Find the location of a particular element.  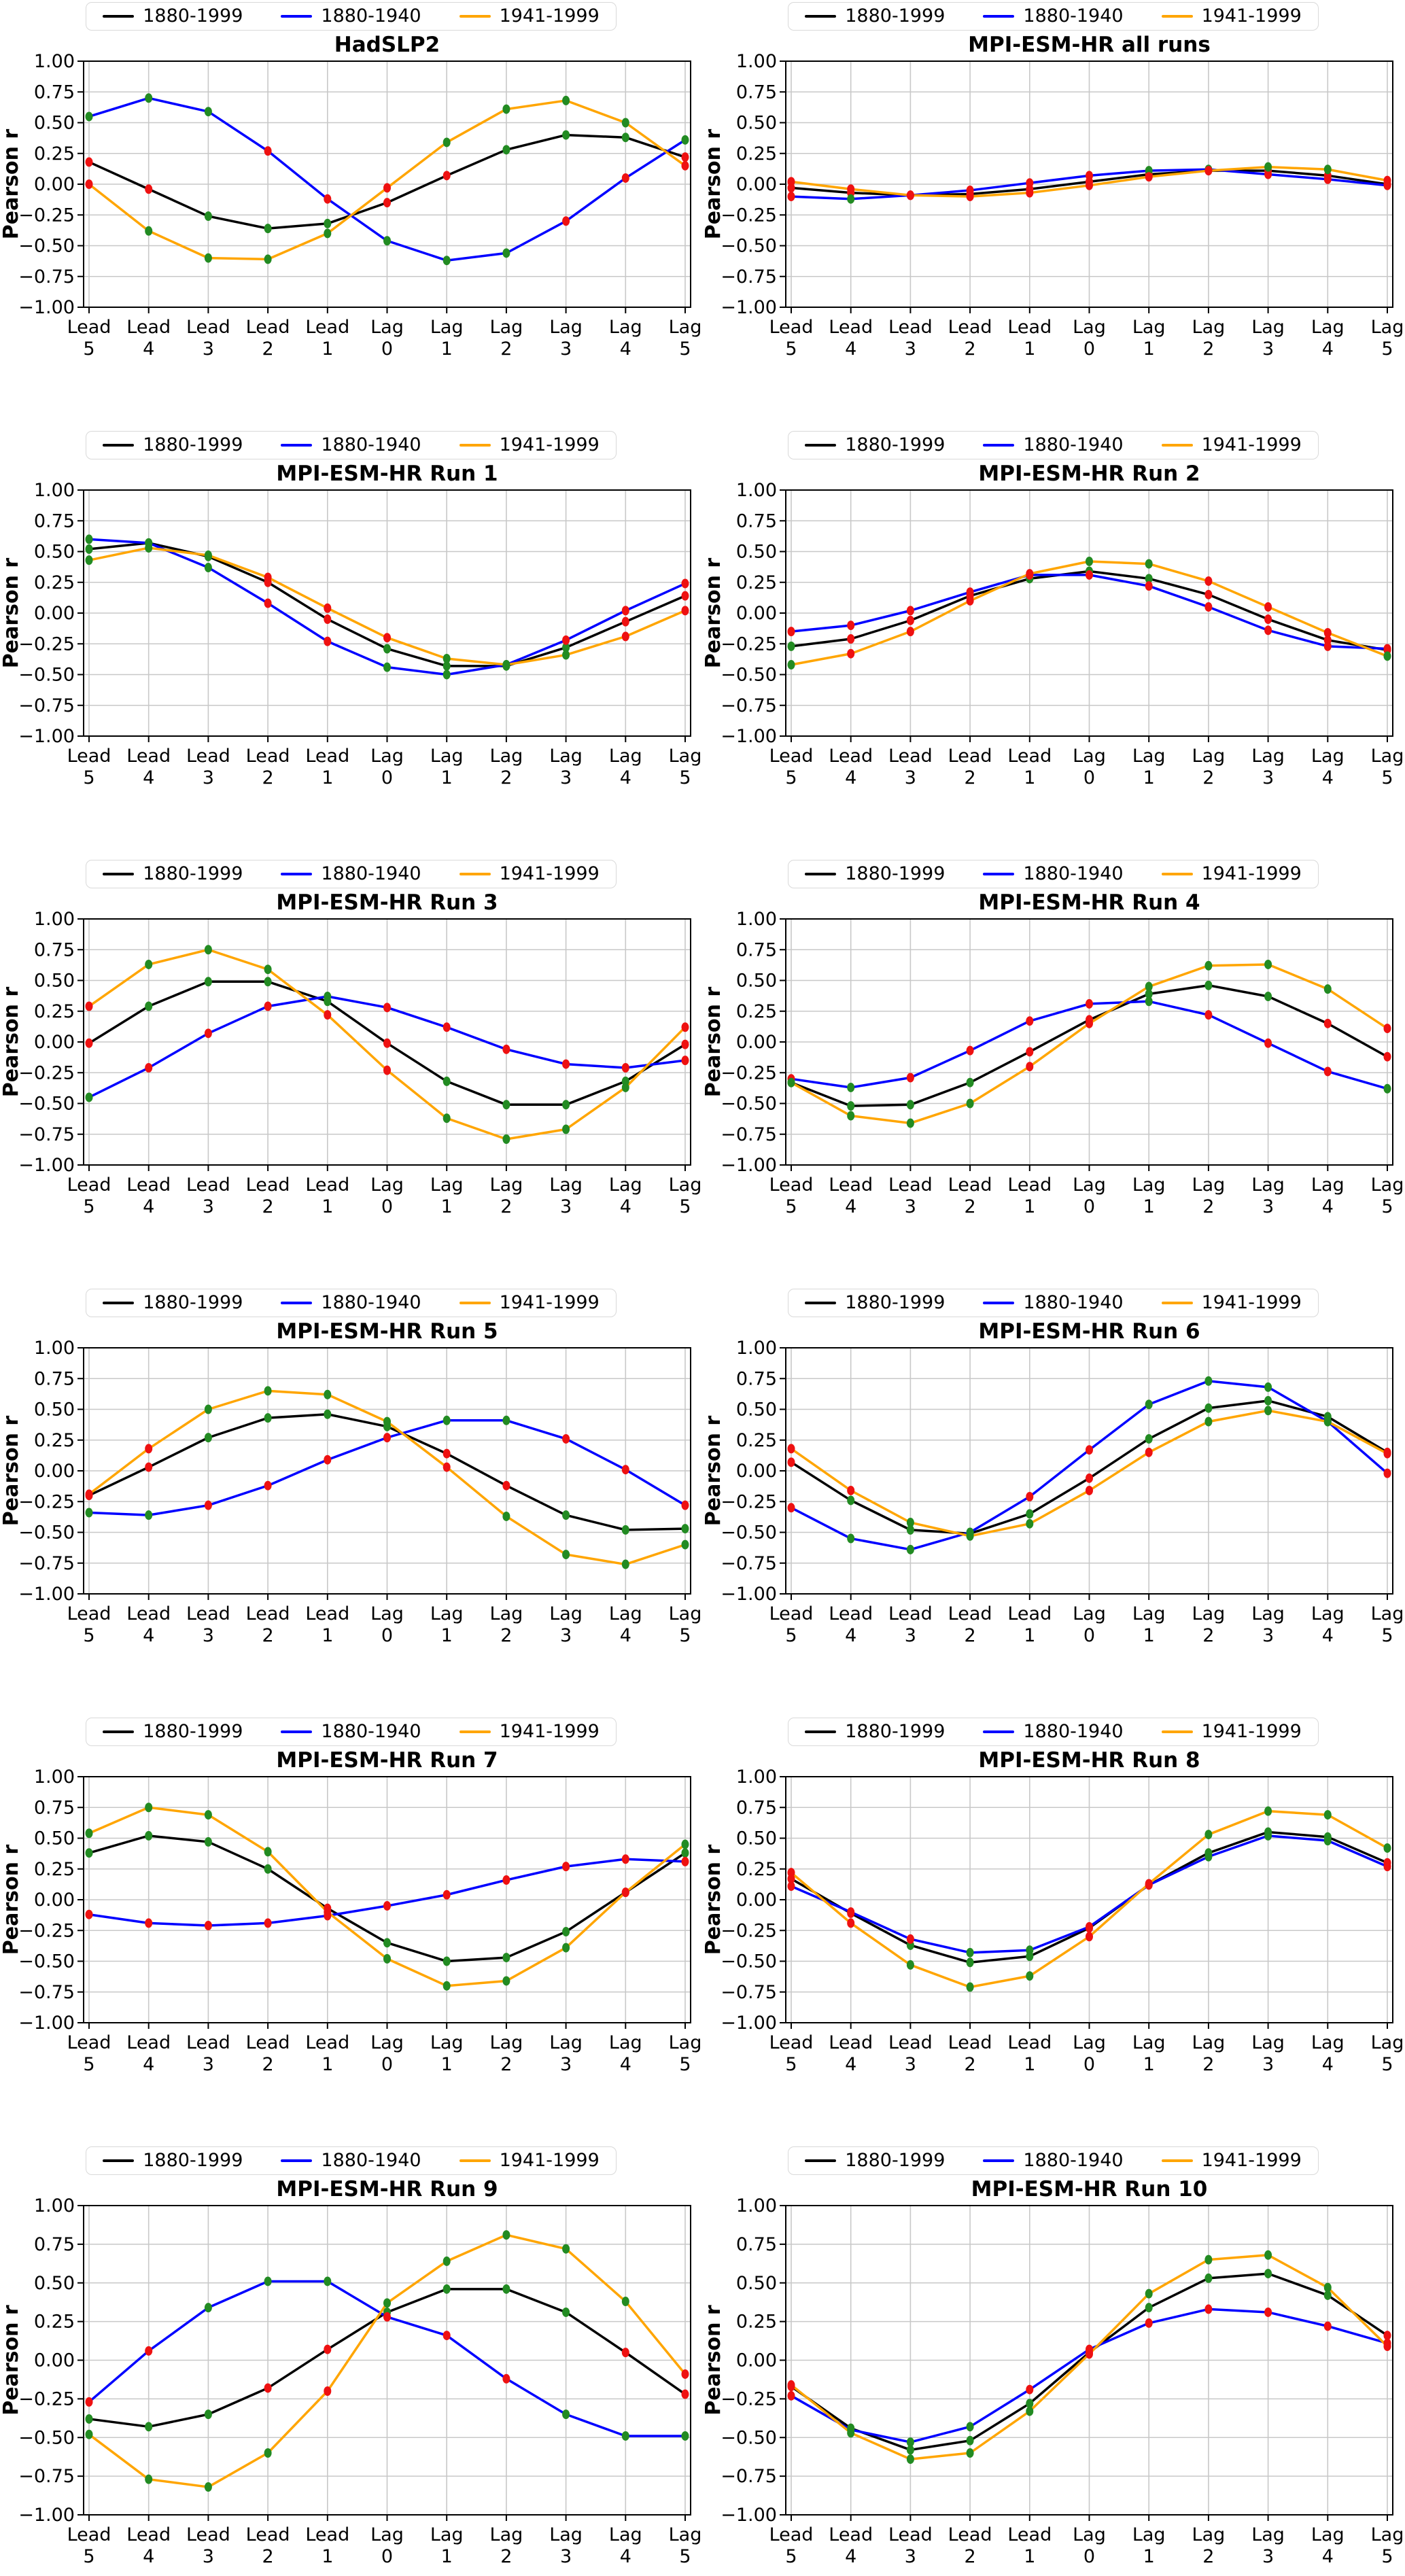

legend: 1880-1999 1880-1940 1941-1999 is located at coordinates (1053, 2160).